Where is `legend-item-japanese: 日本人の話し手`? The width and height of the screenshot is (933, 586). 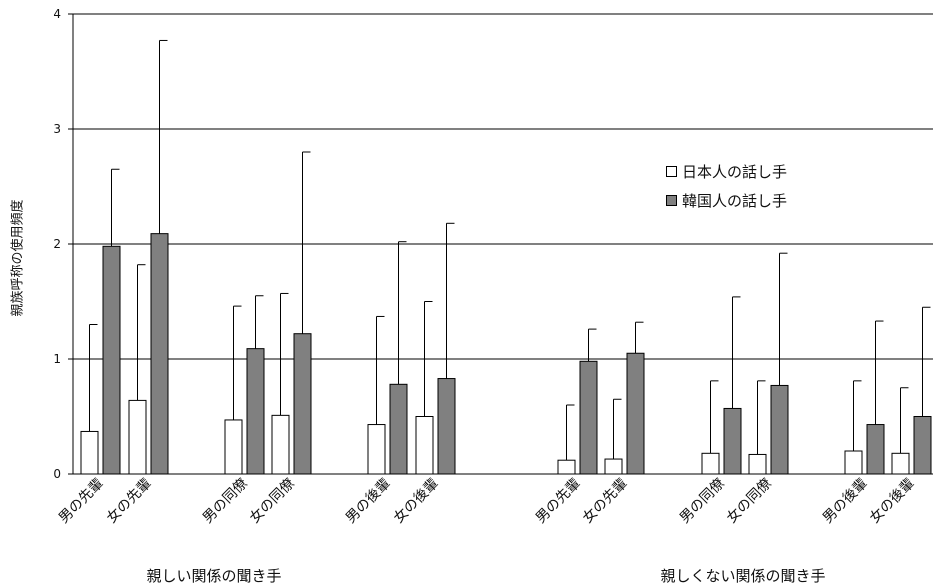 legend-item-japanese: 日本人の話し手 is located at coordinates (726, 171).